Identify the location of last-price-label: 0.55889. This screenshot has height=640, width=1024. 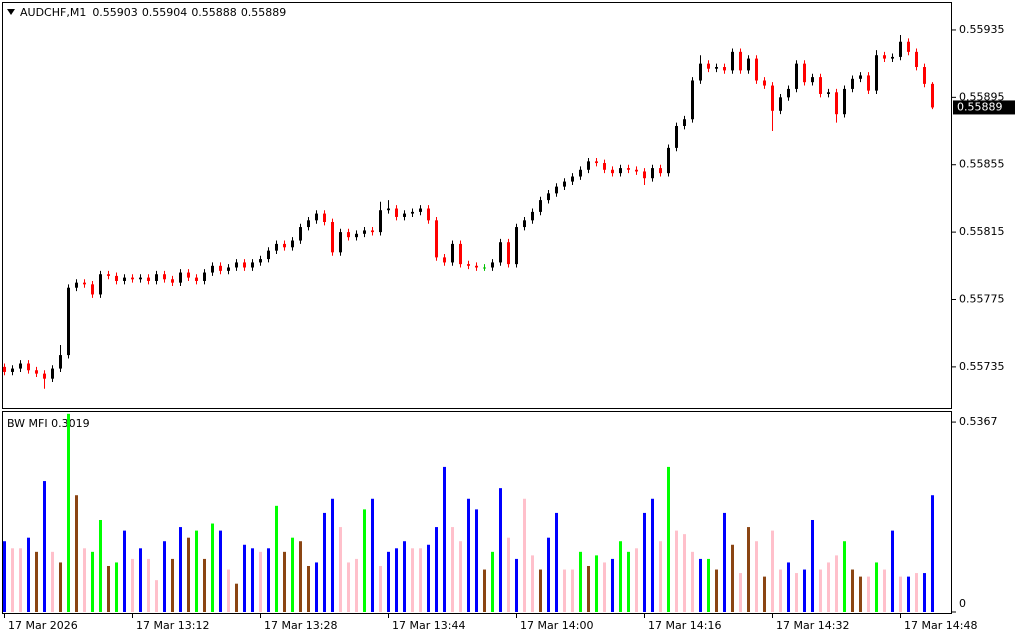
(980, 106).